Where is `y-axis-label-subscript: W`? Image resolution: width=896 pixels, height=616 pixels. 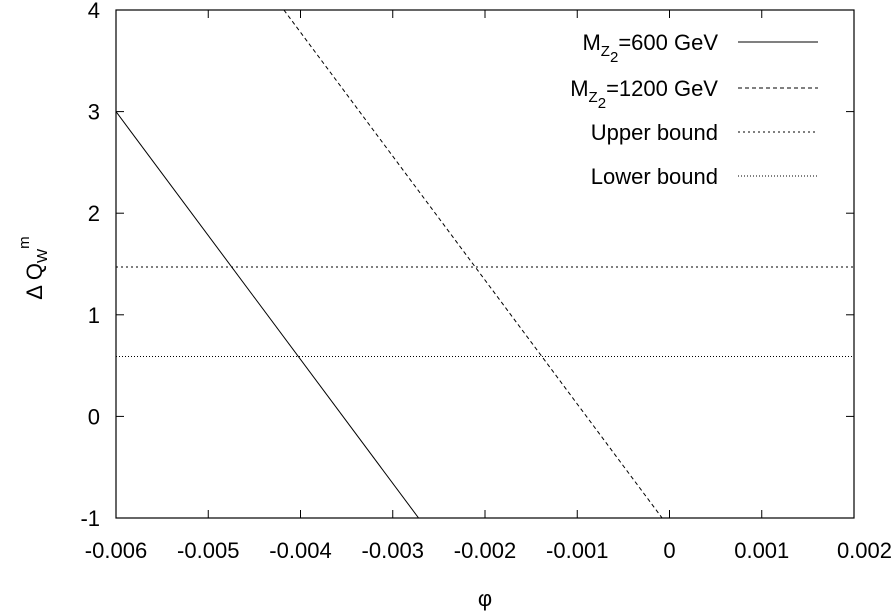 y-axis-label-subscript: W is located at coordinates (42, 255).